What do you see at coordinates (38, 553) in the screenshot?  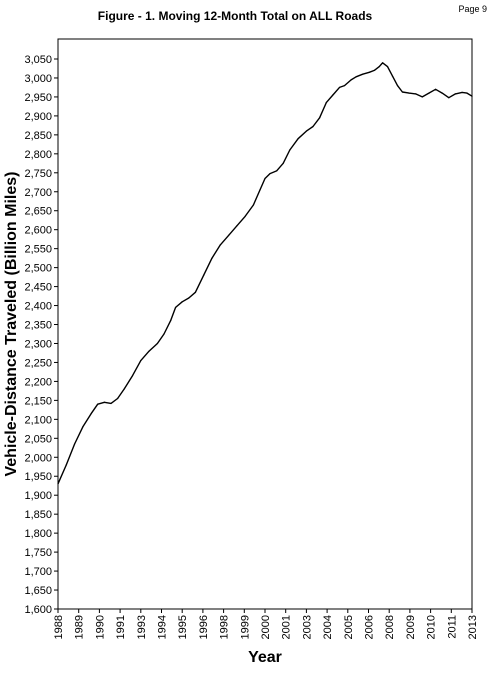 I see `y-tick-label: 1,750` at bounding box center [38, 553].